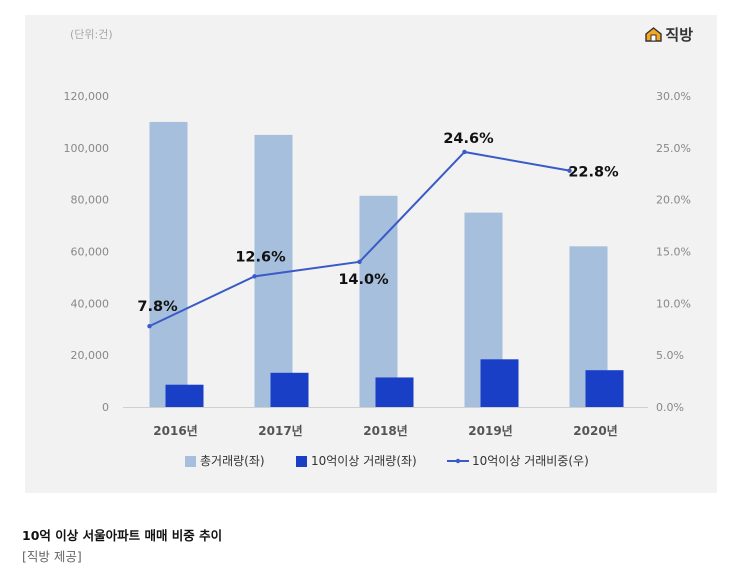  Describe the element at coordinates (122, 535) in the screenshot. I see `caption-title: 10억 이상 서울아파트 매매 비중 추이` at that location.